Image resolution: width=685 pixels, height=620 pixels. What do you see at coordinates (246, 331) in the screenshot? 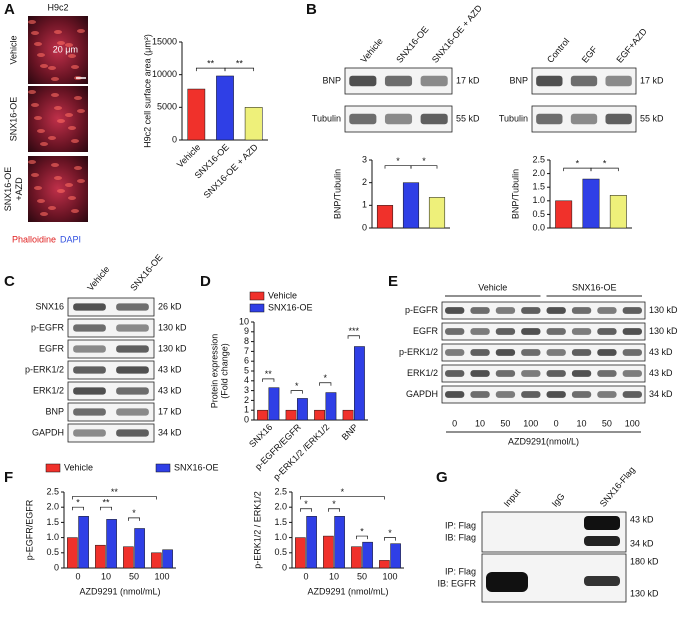
I see `y-tick-label: 9` at bounding box center [246, 331].